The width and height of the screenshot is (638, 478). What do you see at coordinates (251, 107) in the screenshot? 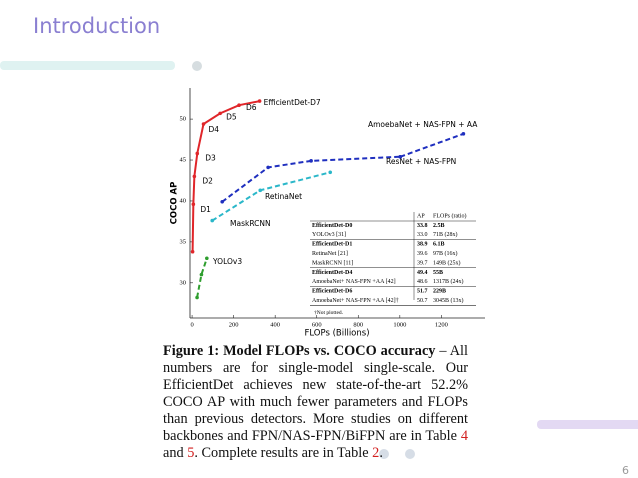
I see `point-label: D6` at bounding box center [251, 107].